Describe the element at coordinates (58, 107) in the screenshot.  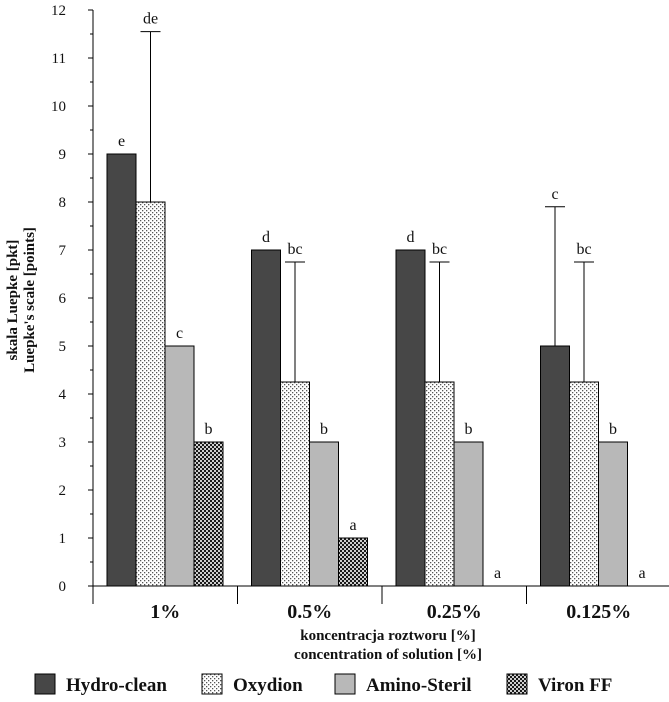
I see `y-tick-label: 10` at that location.